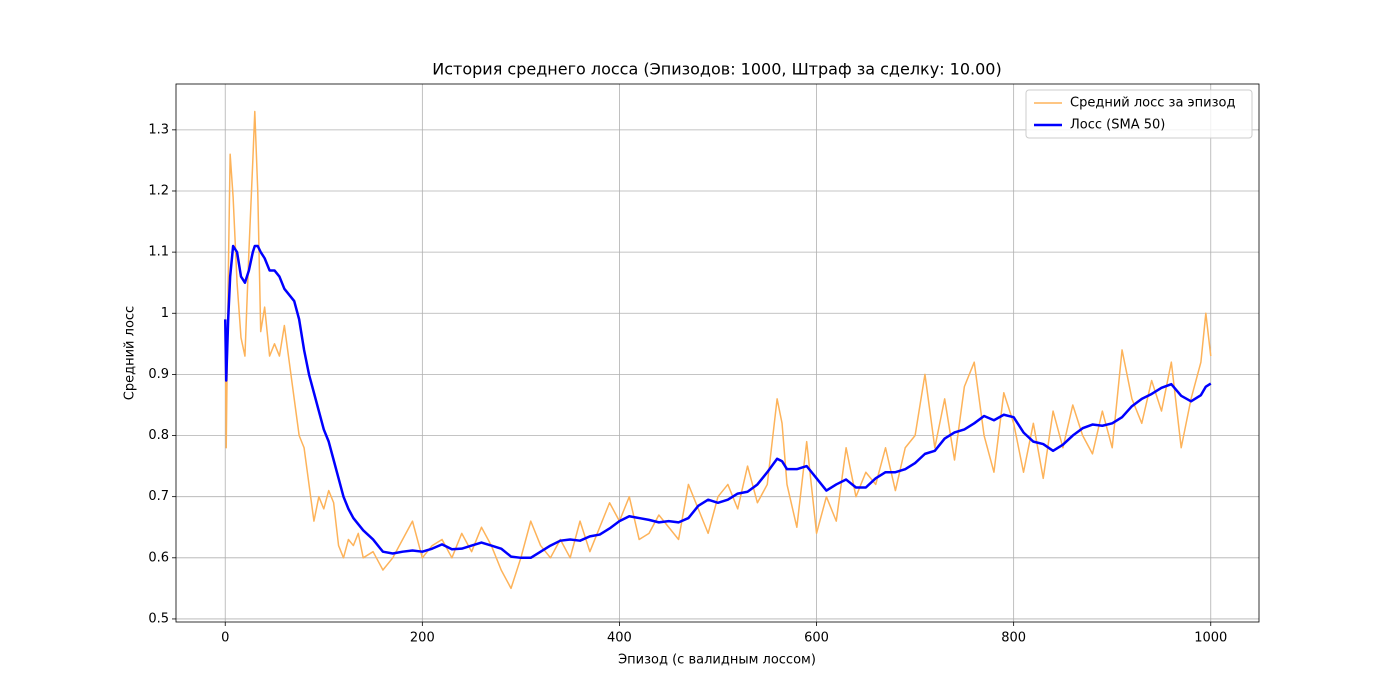 This screenshot has width=1400, height=700. Describe the element at coordinates (1117, 125) in the screenshot. I see `legend-label: Лосс (SMA 50)` at that location.